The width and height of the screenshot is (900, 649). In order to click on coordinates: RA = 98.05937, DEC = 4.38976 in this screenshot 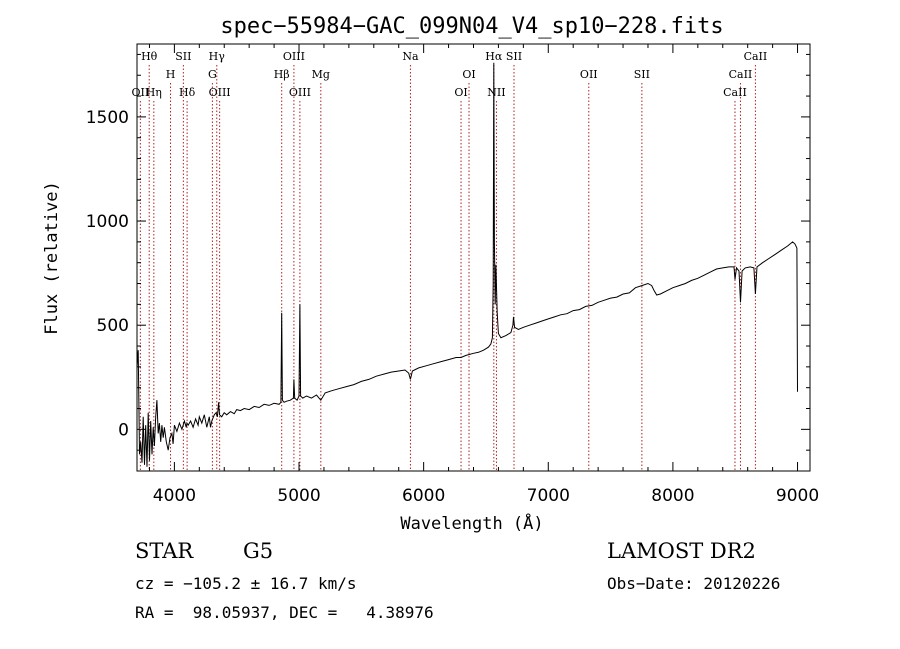, I will do `click(284, 612)`.